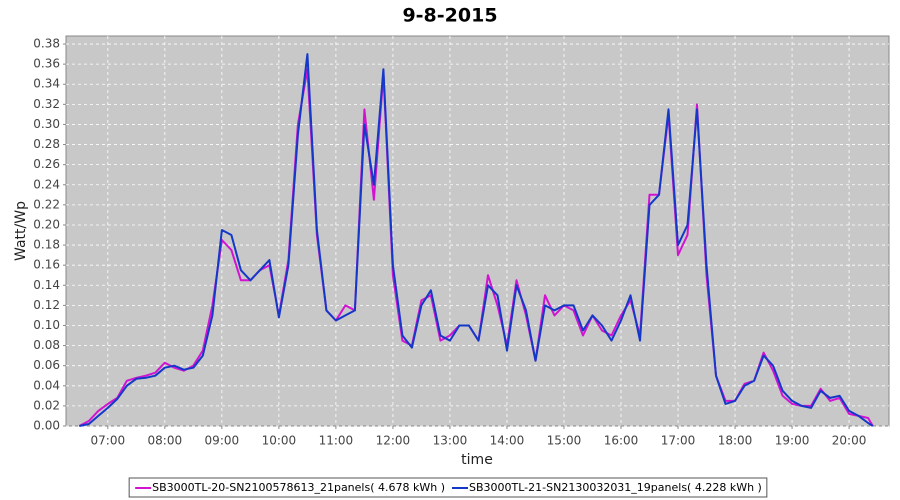 Image resolution: width=900 pixels, height=500 pixels. Describe the element at coordinates (564, 441) in the screenshot. I see `x-tick-label: 15:00` at that location.